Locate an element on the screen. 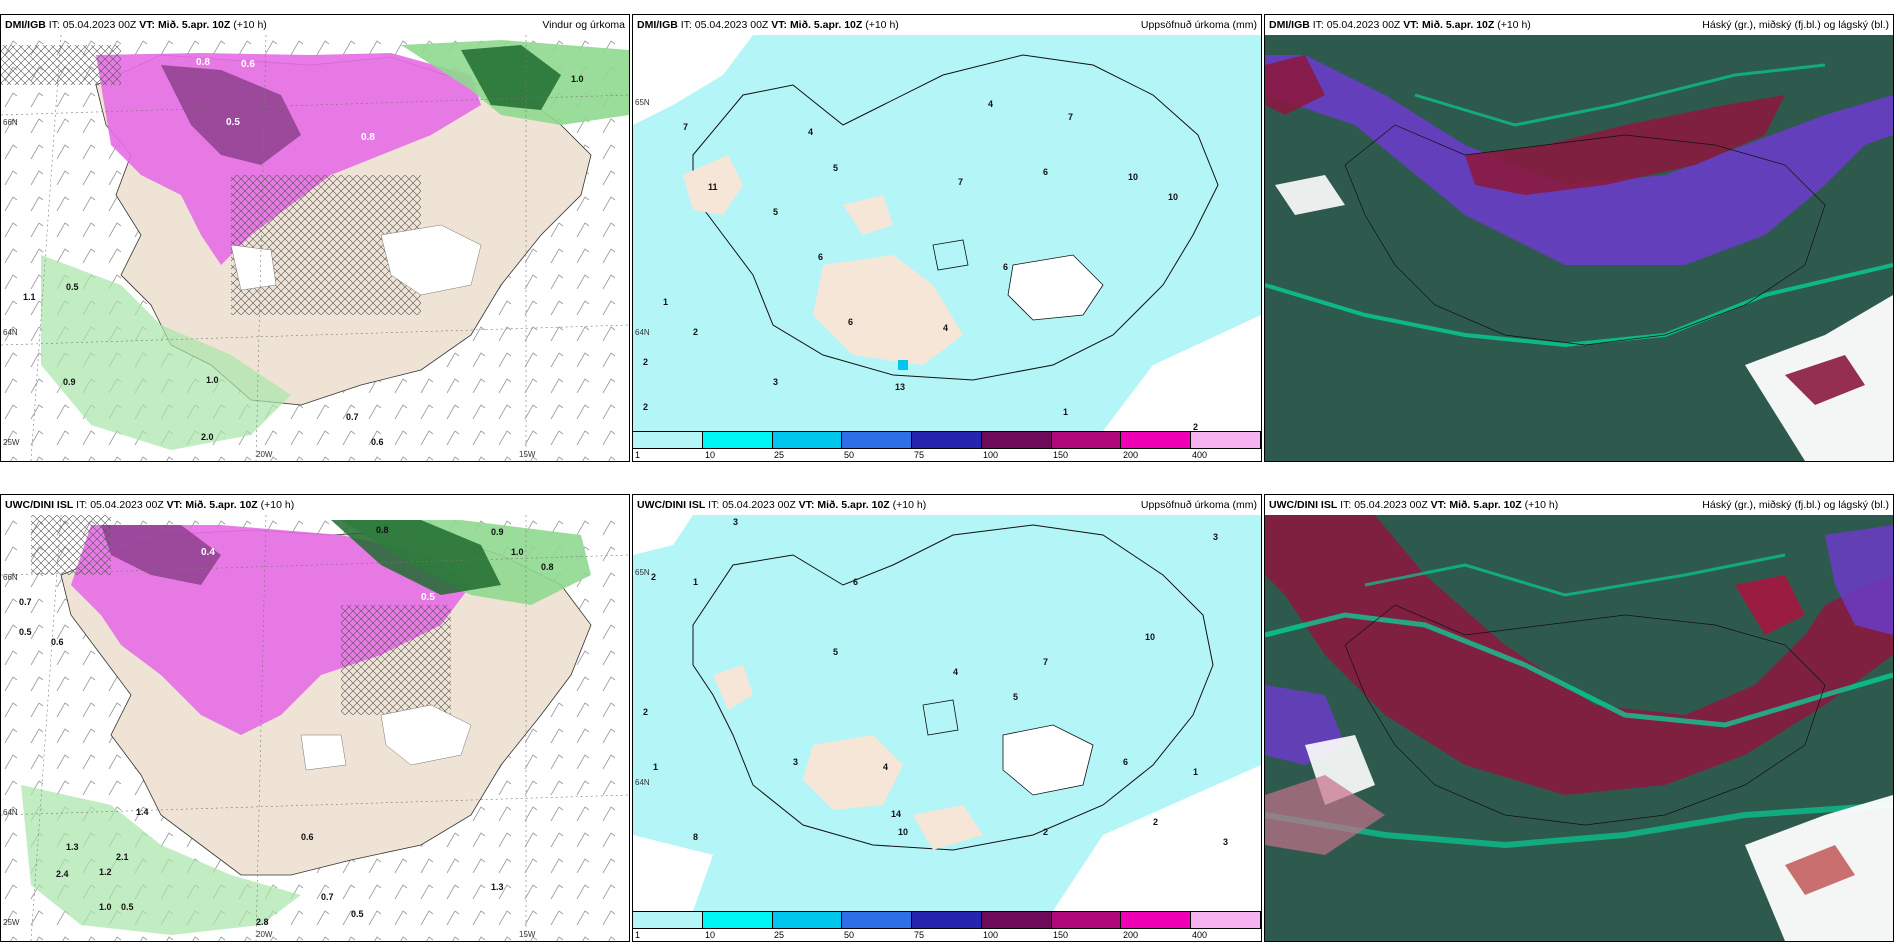 The width and height of the screenshot is (1900, 950). precip-dark-green is located at coordinates (511, 77).